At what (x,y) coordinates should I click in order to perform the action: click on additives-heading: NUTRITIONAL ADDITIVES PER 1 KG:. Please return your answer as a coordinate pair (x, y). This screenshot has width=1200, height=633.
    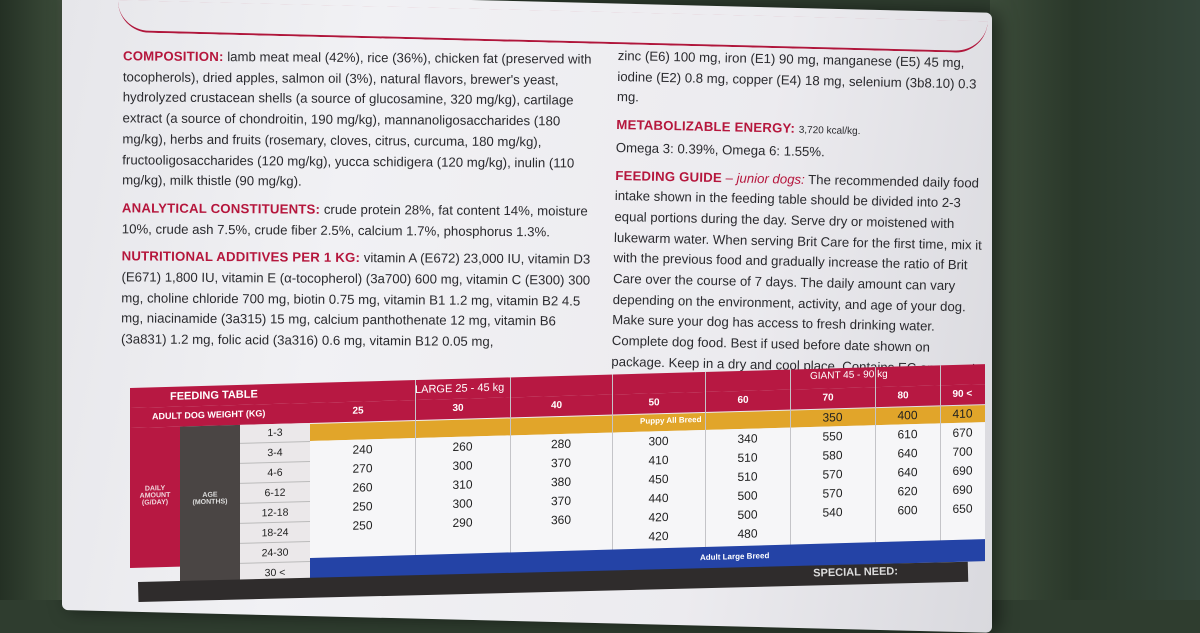
    Looking at the image, I should click on (241, 257).